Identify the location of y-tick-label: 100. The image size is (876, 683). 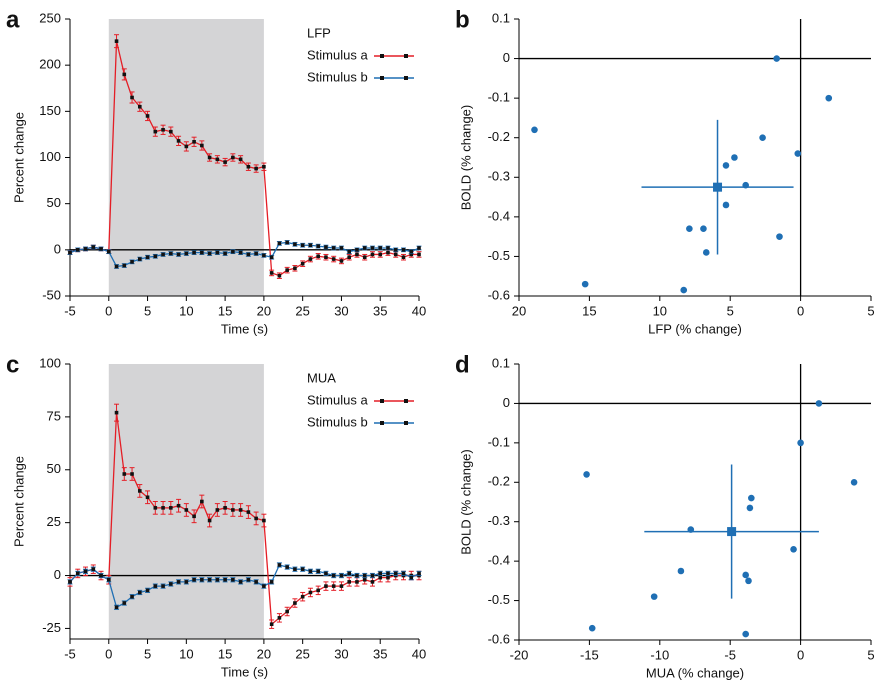
(50, 156).